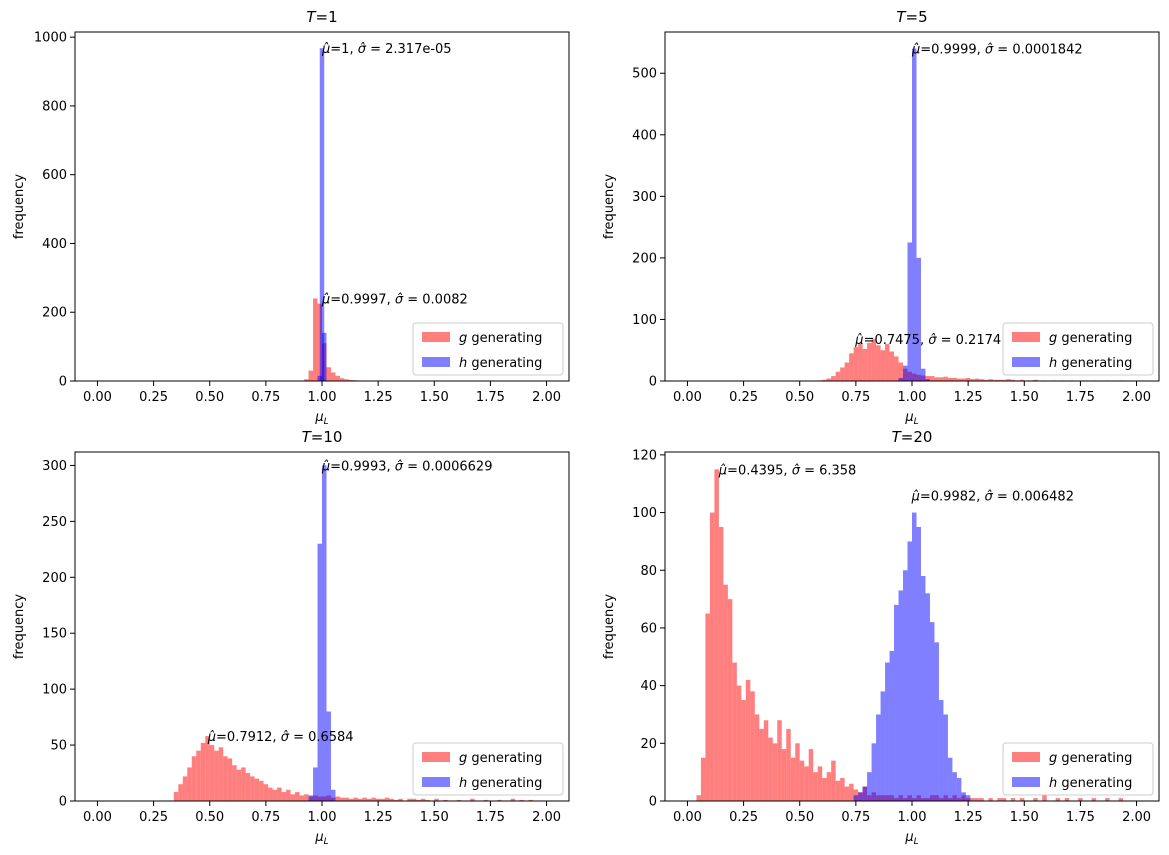  Describe the element at coordinates (265, 817) in the screenshot. I see `x-tick-label: 0.75` at that location.